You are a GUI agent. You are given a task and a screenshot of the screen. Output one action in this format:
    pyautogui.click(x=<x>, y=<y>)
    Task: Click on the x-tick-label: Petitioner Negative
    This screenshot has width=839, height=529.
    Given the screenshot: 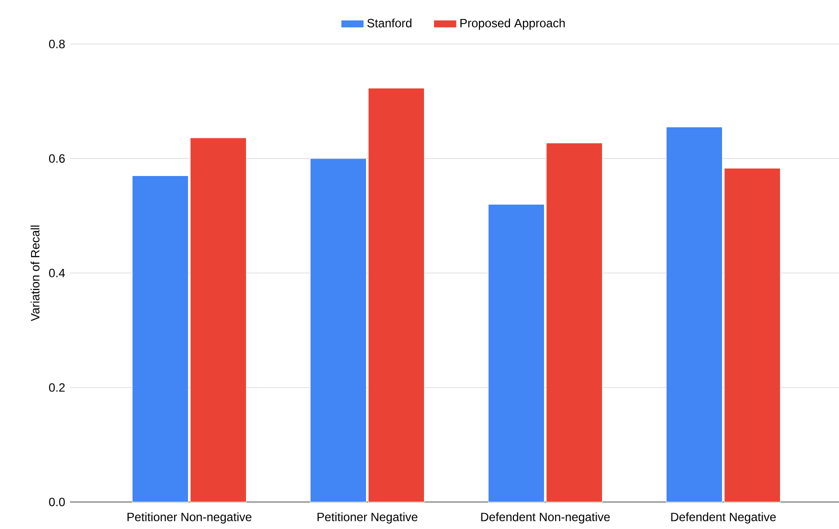 What is the action you would take?
    pyautogui.click(x=368, y=518)
    